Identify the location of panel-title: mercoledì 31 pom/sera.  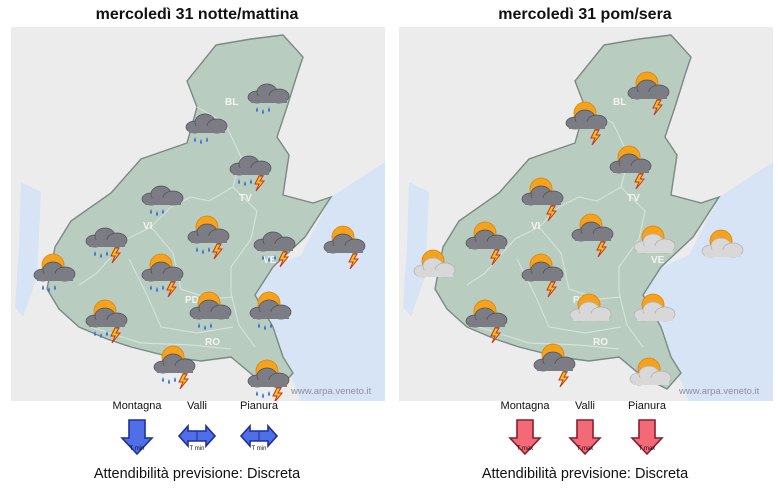
(585, 14).